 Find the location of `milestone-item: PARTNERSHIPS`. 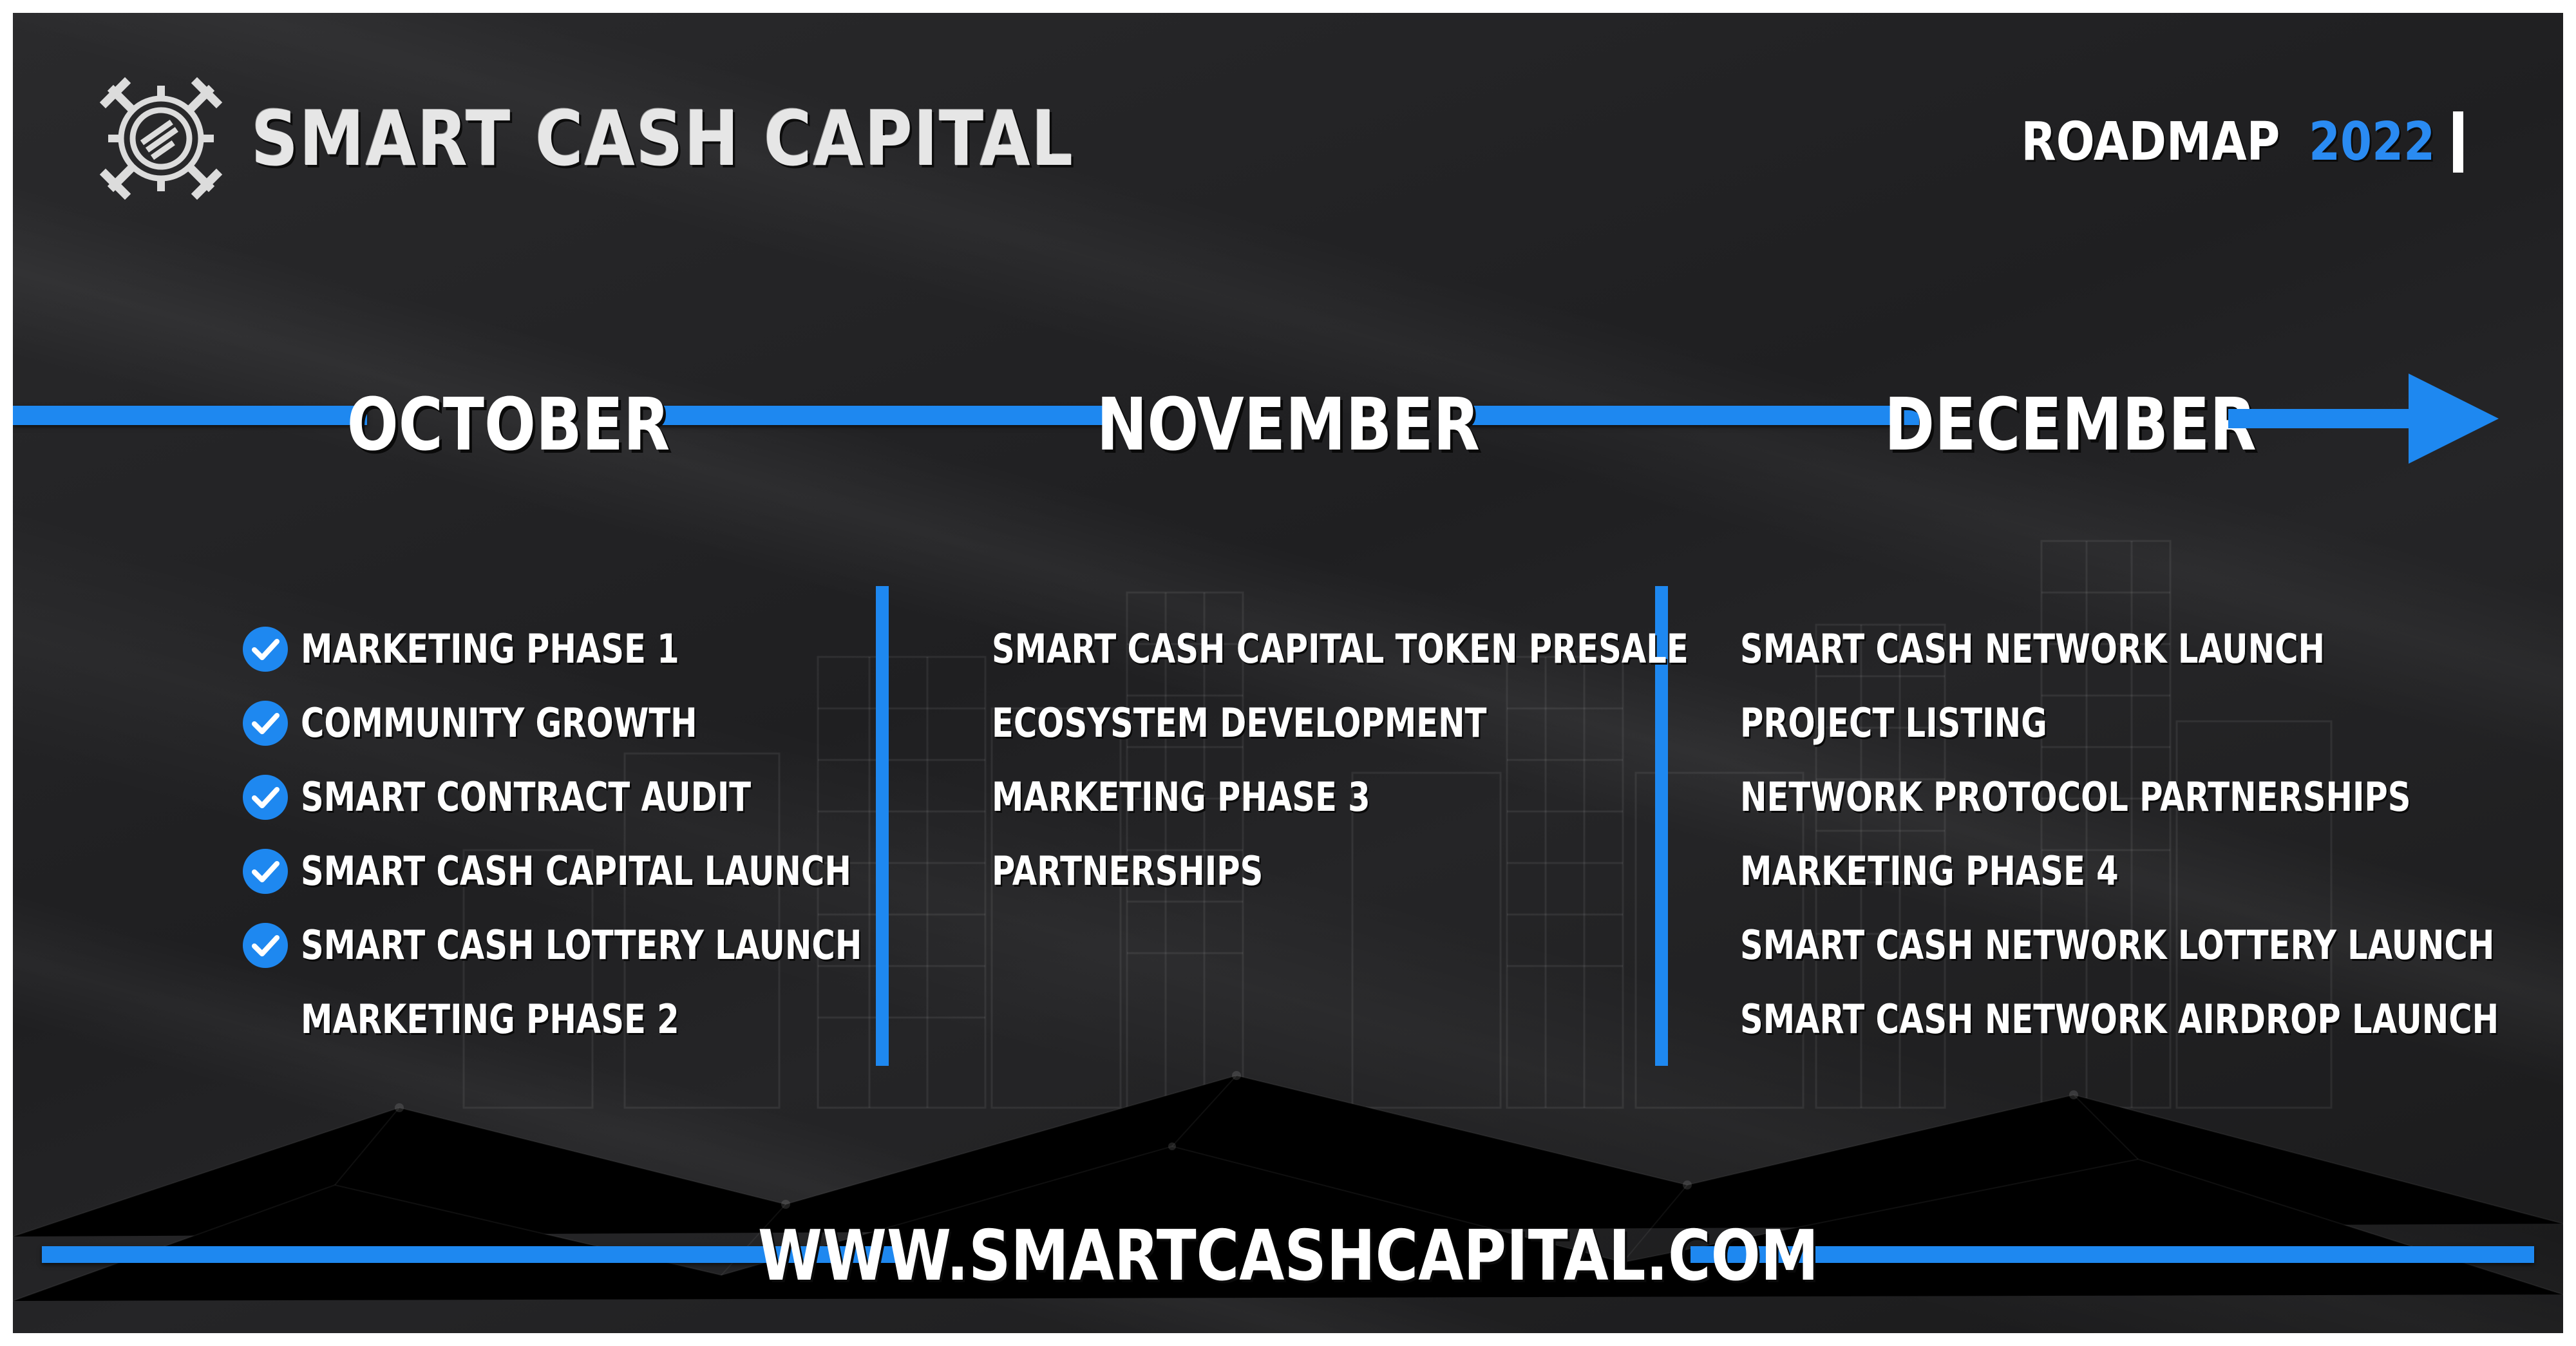

milestone-item: PARTNERSHIPS is located at coordinates (1427, 871).